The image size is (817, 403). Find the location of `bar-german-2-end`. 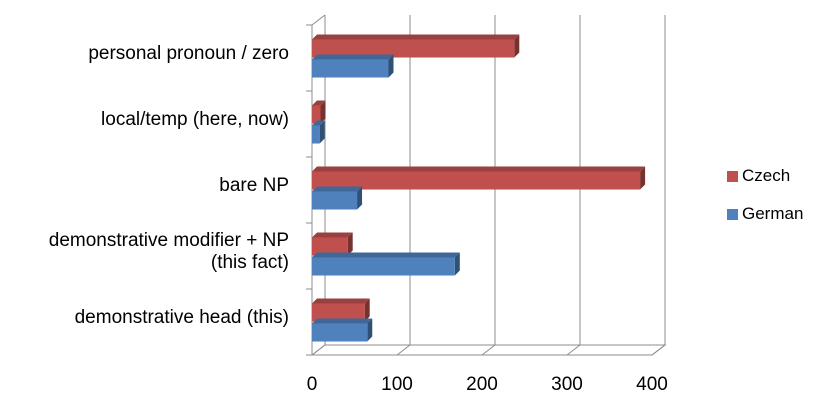

bar-german-2-end is located at coordinates (360, 198).